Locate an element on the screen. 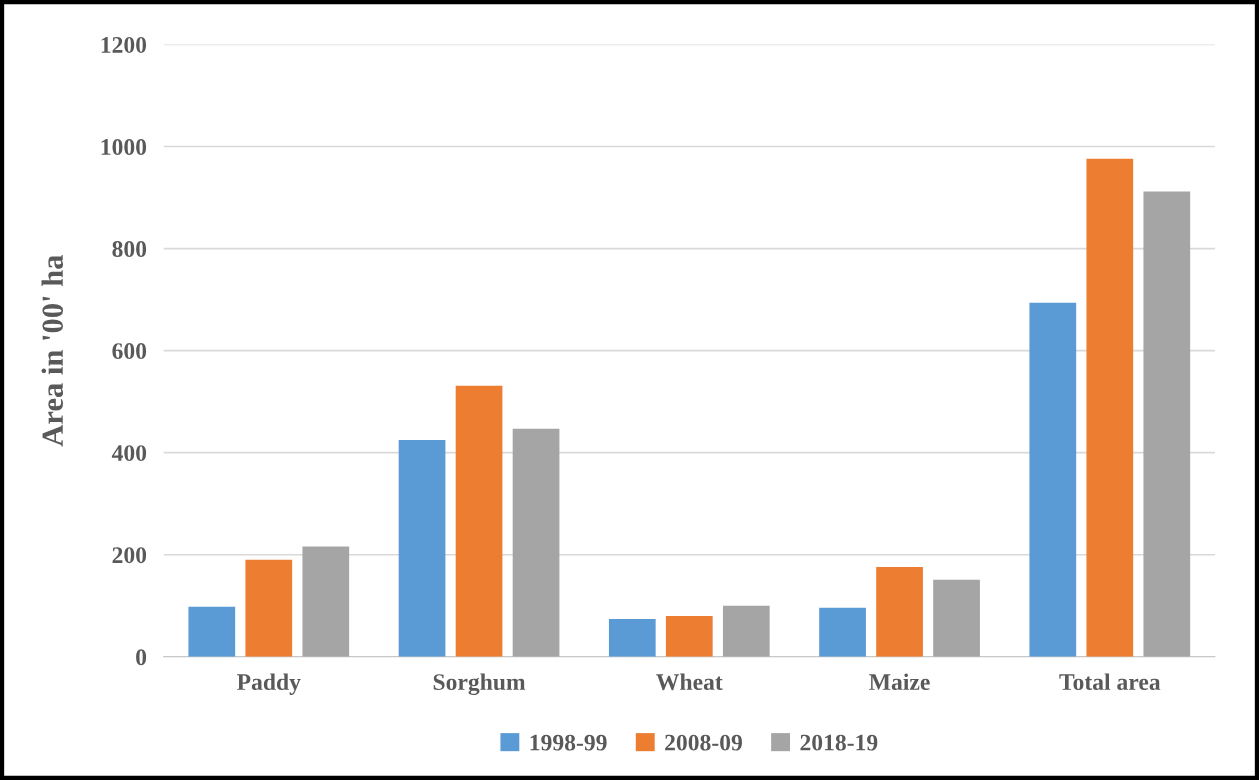 The width and height of the screenshot is (1259, 780). y-tick-label: 600 is located at coordinates (129, 351).